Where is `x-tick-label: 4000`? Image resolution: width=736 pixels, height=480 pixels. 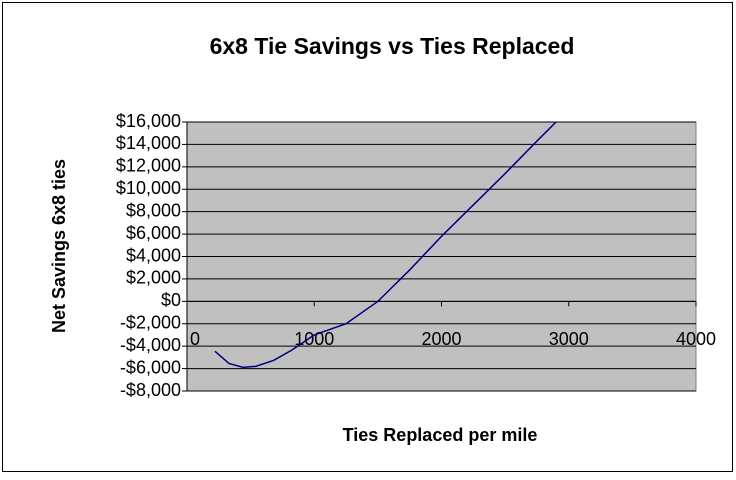
x-tick-label: 4000 is located at coordinates (696, 339).